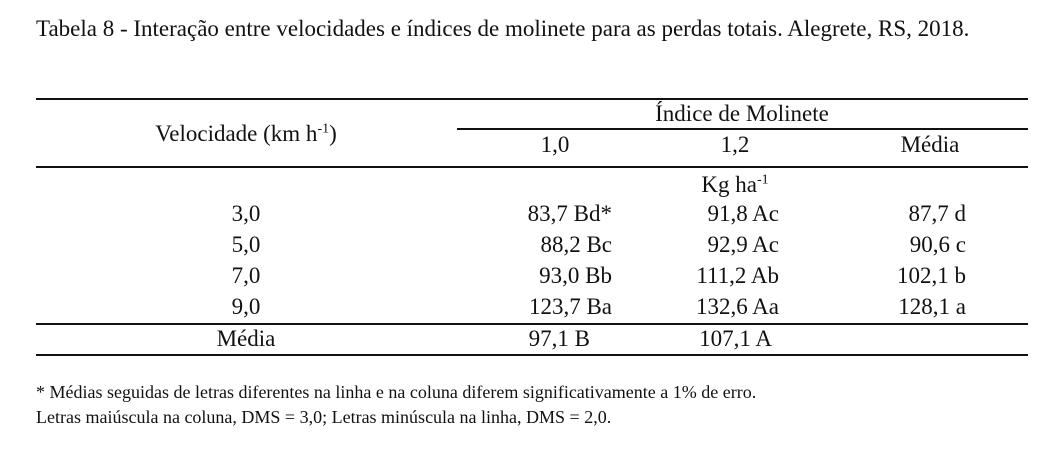 The width and height of the screenshot is (1043, 464). I want to click on row-value-2: 92,9 Ac, so click(743, 244).